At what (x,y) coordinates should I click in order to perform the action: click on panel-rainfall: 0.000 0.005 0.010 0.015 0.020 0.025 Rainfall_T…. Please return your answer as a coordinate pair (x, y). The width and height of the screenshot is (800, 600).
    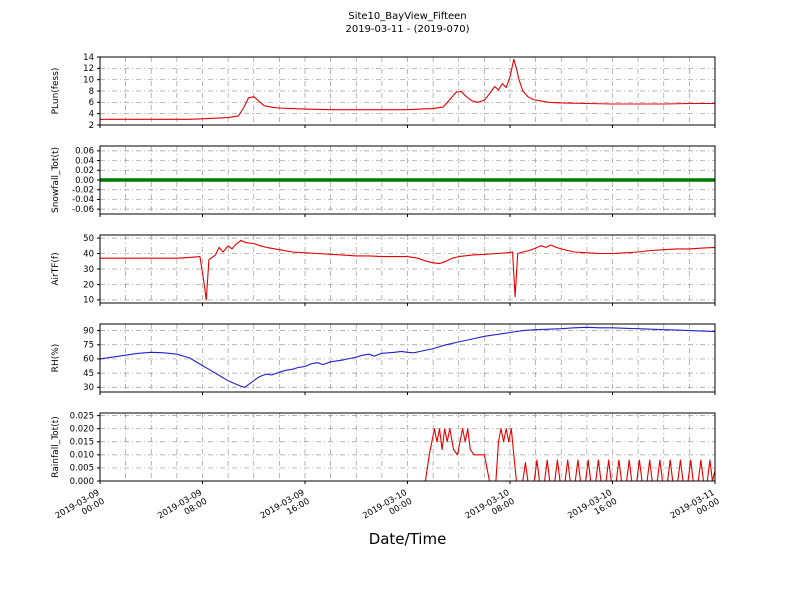
    Looking at the image, I should click on (383, 449).